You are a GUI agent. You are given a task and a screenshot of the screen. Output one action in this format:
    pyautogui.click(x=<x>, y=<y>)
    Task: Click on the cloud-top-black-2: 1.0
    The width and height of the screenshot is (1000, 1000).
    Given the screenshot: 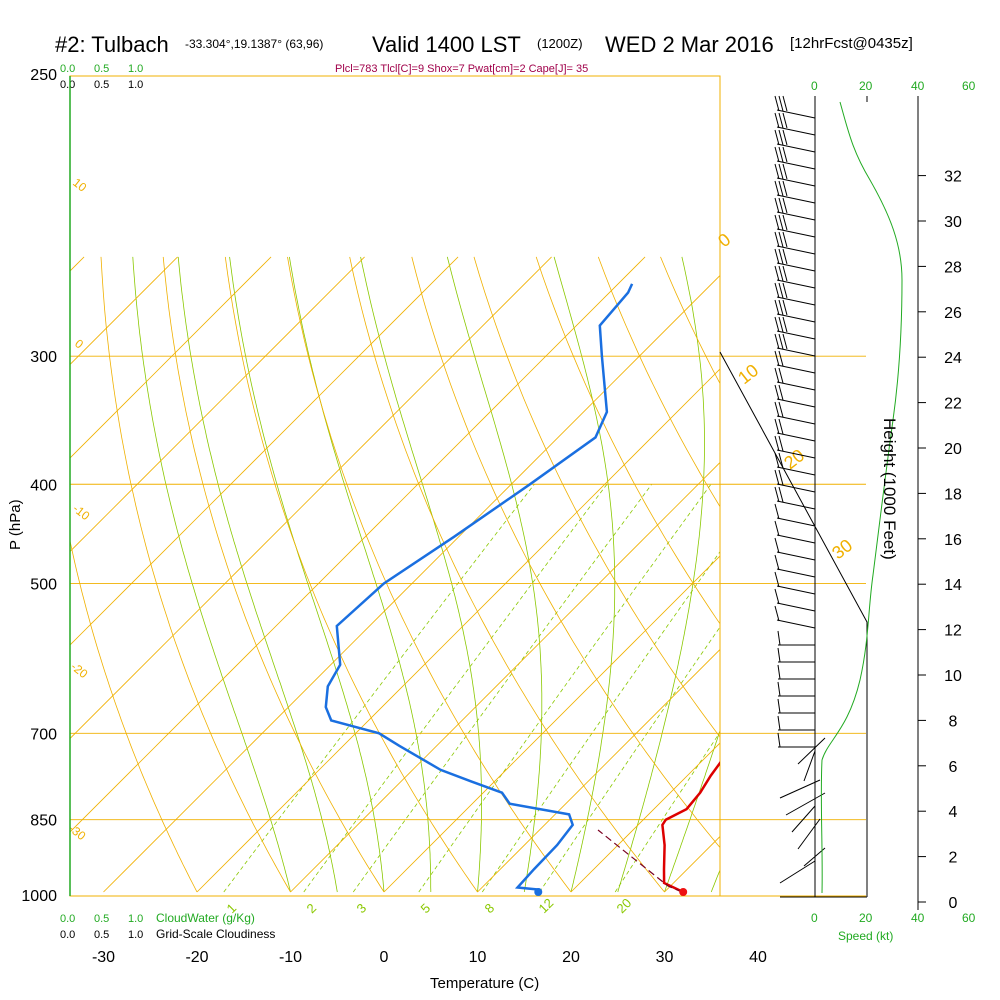 What is the action you would take?
    pyautogui.click(x=135, y=85)
    